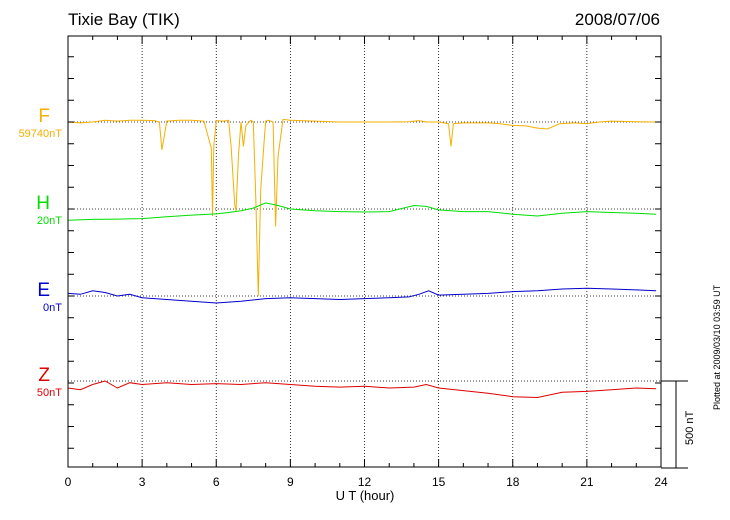  I want to click on series-line-e, so click(362, 295).